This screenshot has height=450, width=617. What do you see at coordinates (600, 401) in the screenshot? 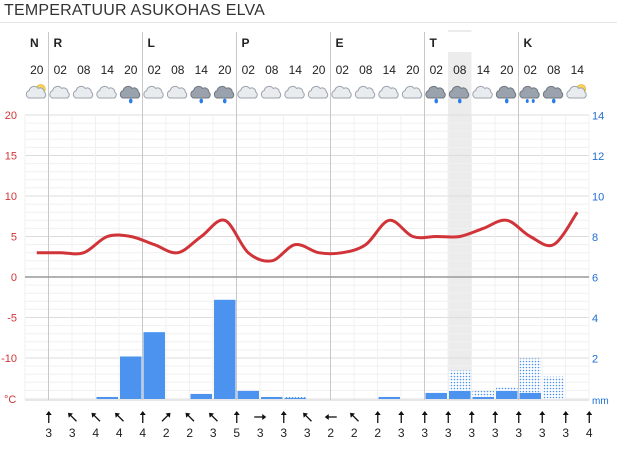
I see `precipitation-unit-label: mm` at bounding box center [600, 401].